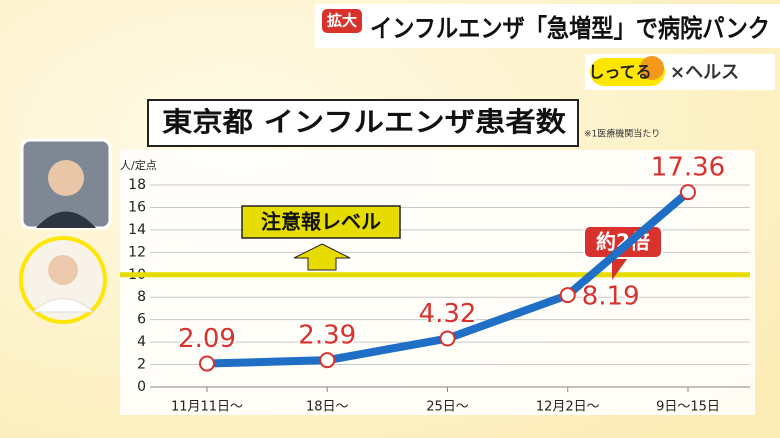  Describe the element at coordinates (327, 336) in the screenshot. I see `value-label: 2.39` at that location.